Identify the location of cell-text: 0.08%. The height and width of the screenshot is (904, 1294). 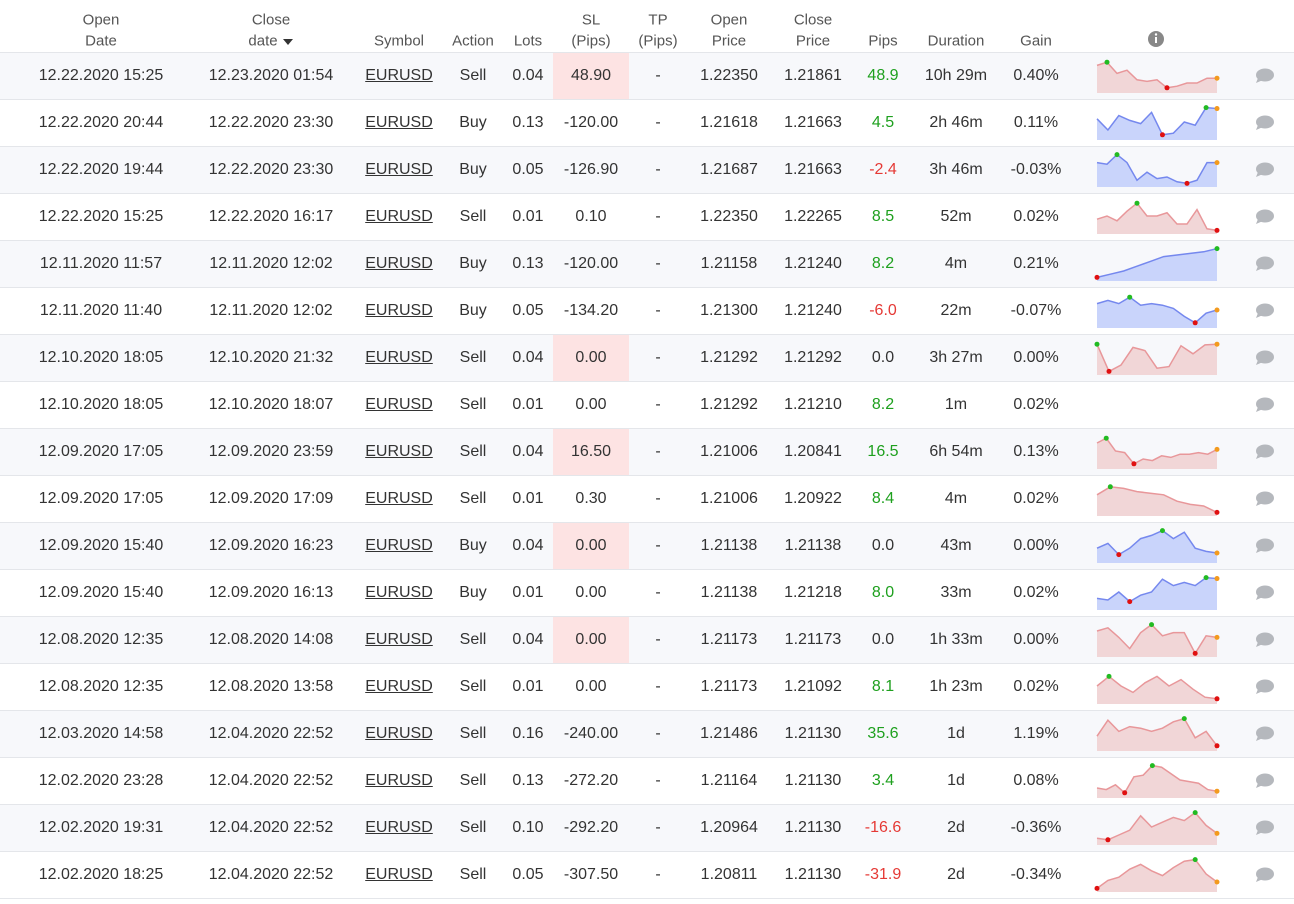
(1036, 780).